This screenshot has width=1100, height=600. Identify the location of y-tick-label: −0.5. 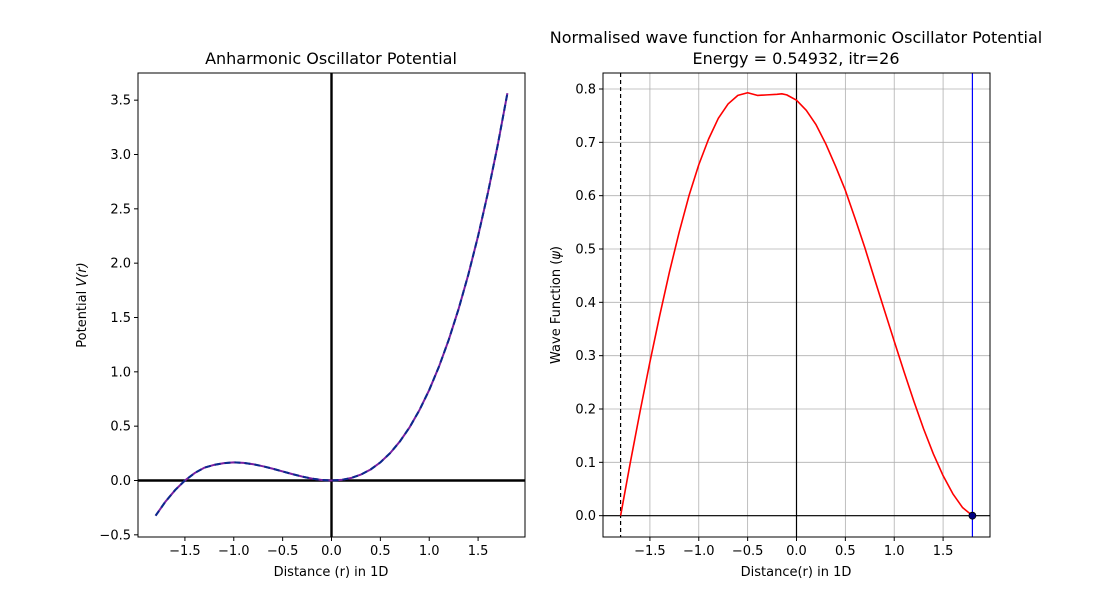
(115, 535).